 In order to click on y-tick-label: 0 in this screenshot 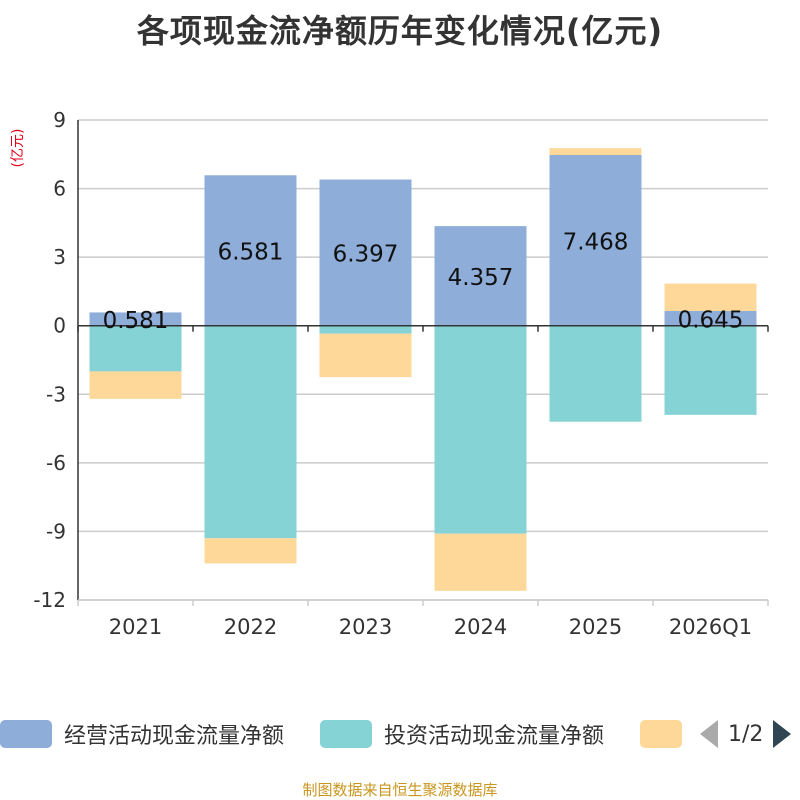, I will do `click(59, 326)`.